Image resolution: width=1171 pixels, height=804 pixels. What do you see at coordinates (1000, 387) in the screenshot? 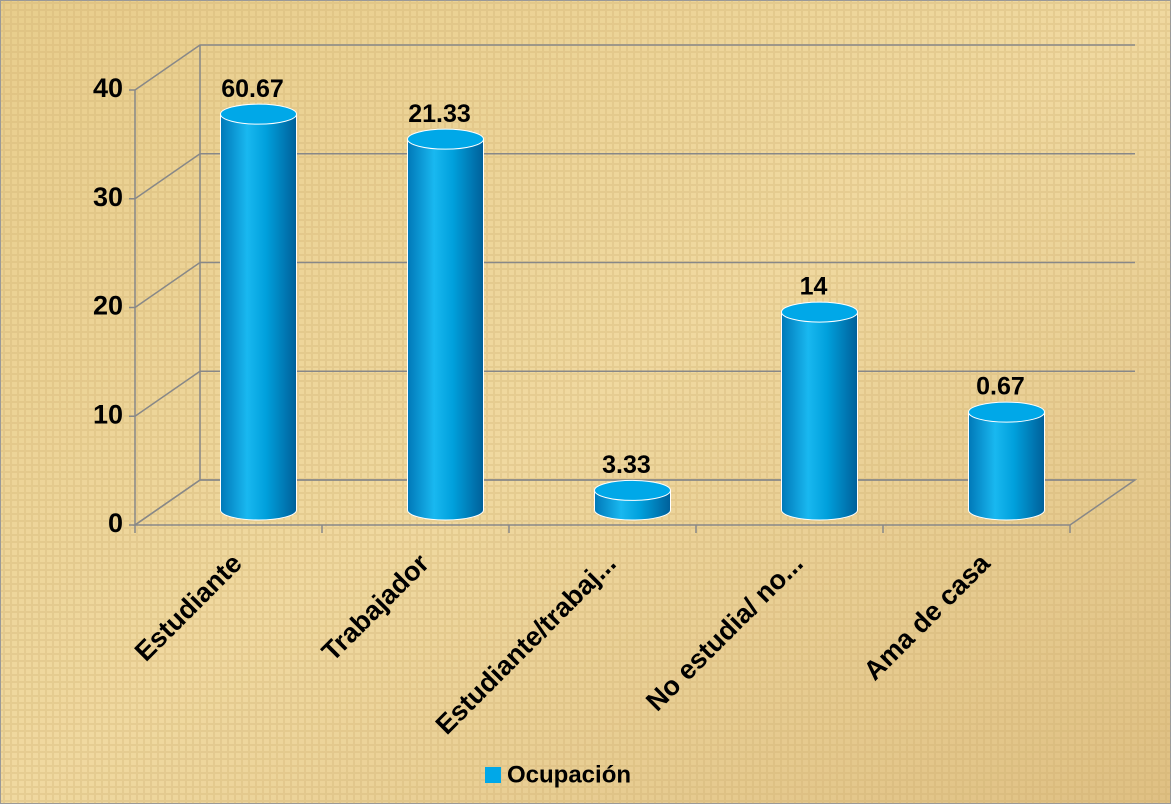
I see `data-label: 0.67` at bounding box center [1000, 387].